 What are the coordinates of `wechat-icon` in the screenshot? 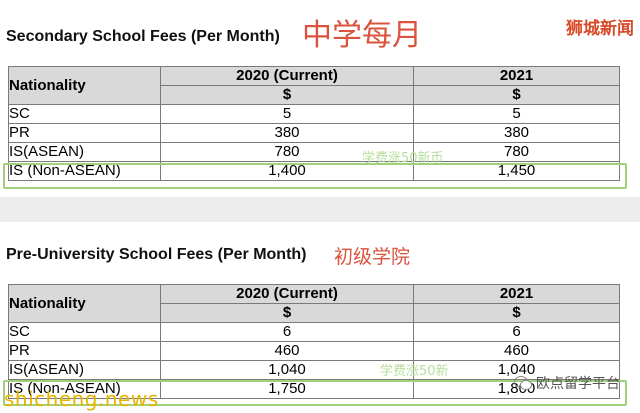 It's located at (523, 383).